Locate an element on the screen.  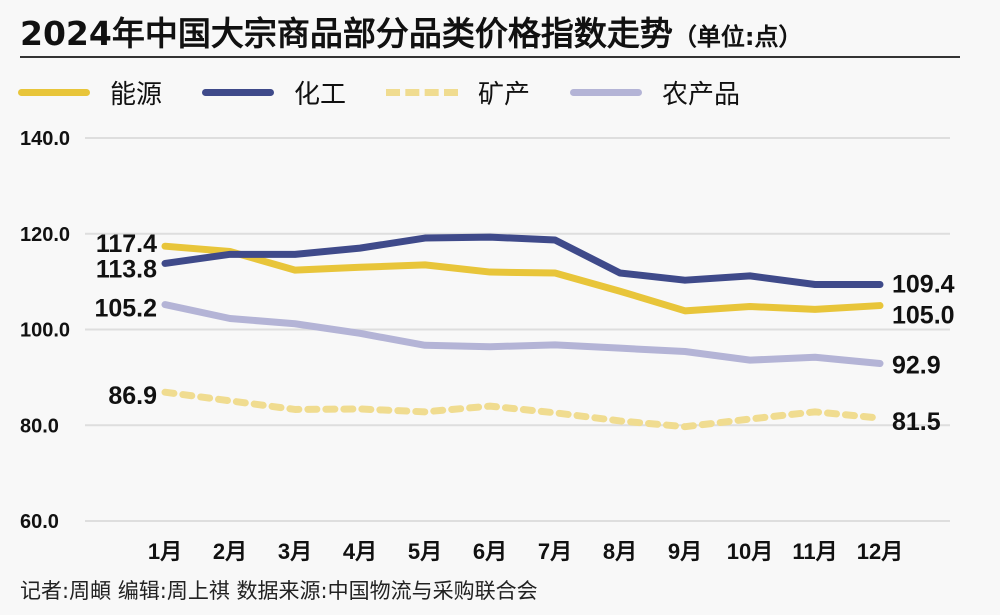
x-tick-label: 8月 is located at coordinates (620, 551).